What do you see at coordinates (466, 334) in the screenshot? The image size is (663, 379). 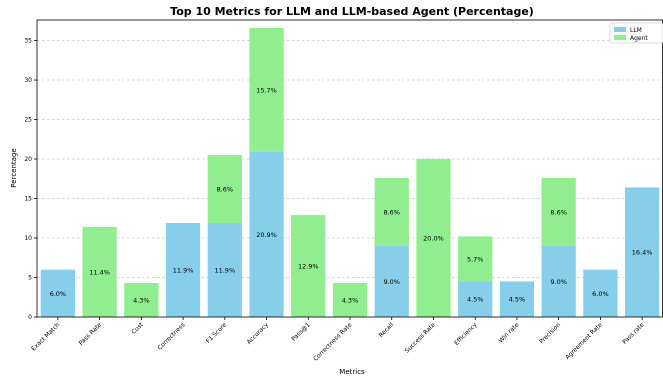 I see `x-tick-label: Efficiency` at bounding box center [466, 334].